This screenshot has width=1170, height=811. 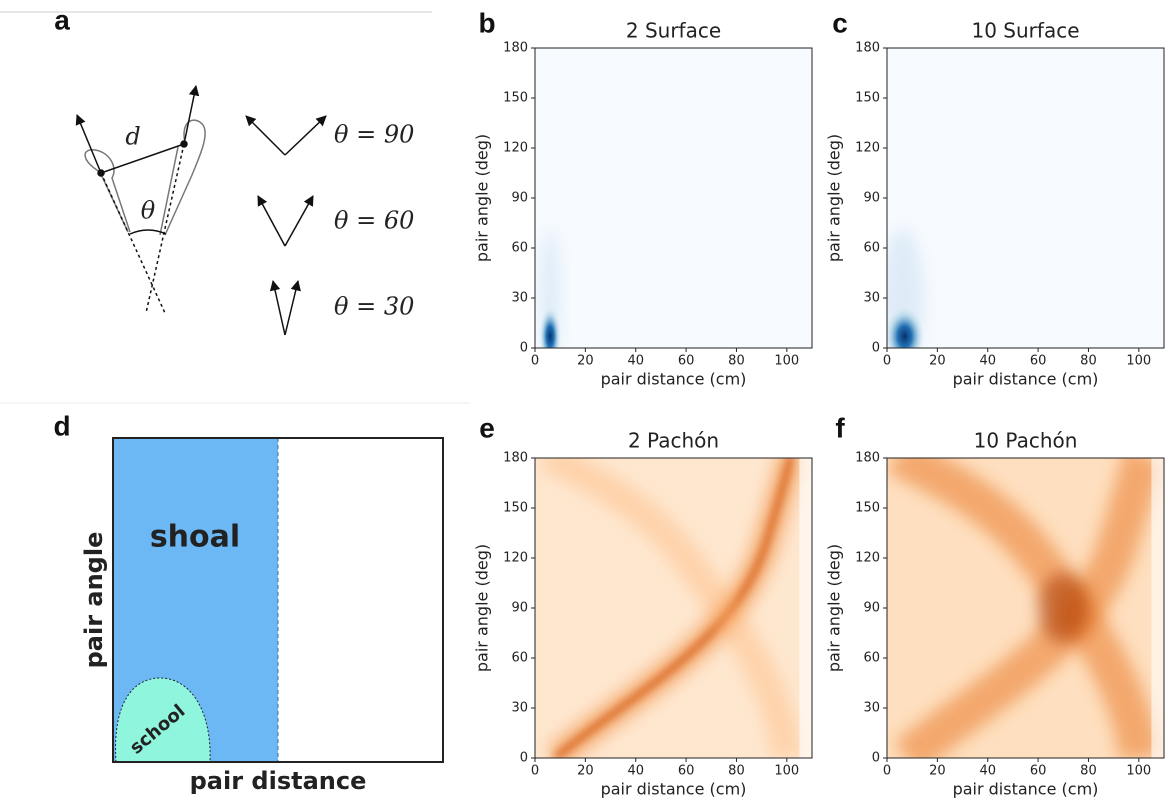 I want to click on distance-label: d, so click(x=132, y=137).